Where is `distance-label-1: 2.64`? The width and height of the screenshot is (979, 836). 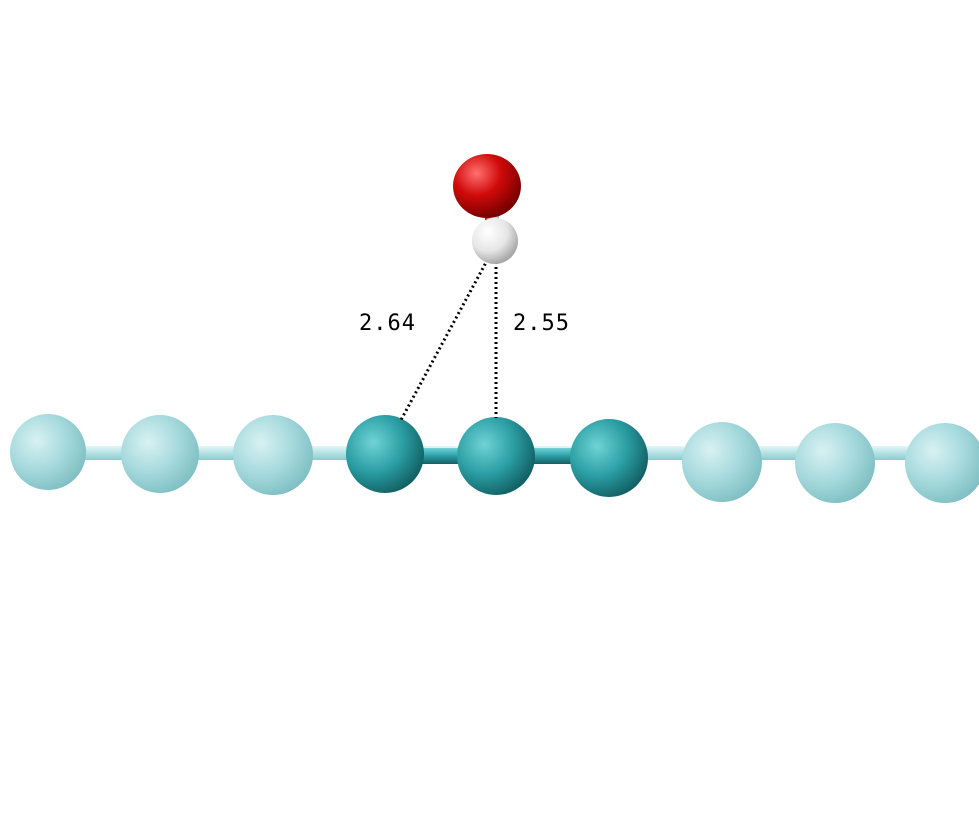 distance-label-1: 2.64 is located at coordinates (387, 323).